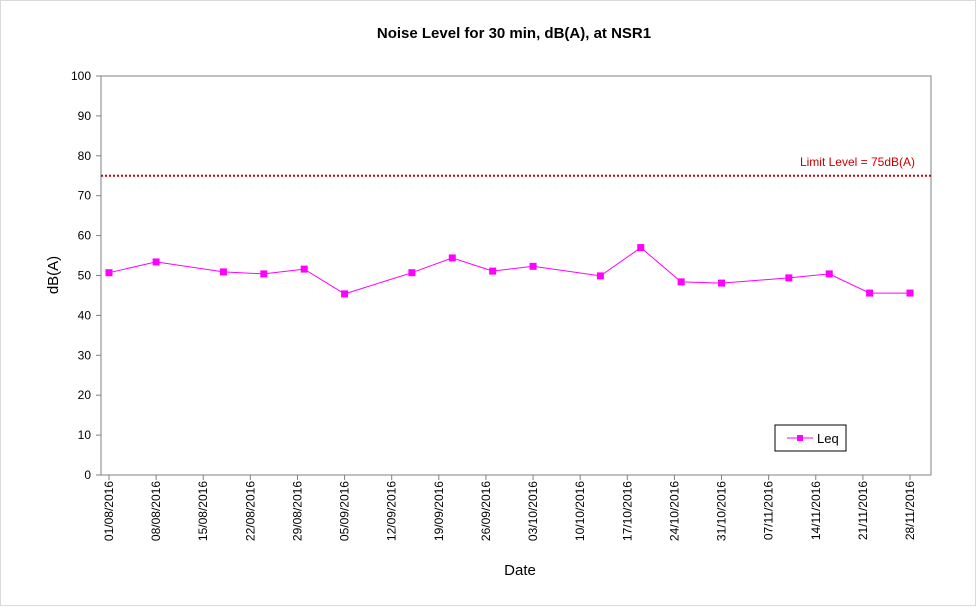 The width and height of the screenshot is (976, 610). What do you see at coordinates (250, 511) in the screenshot?
I see `x-tick-label: 22/08/2016` at bounding box center [250, 511].